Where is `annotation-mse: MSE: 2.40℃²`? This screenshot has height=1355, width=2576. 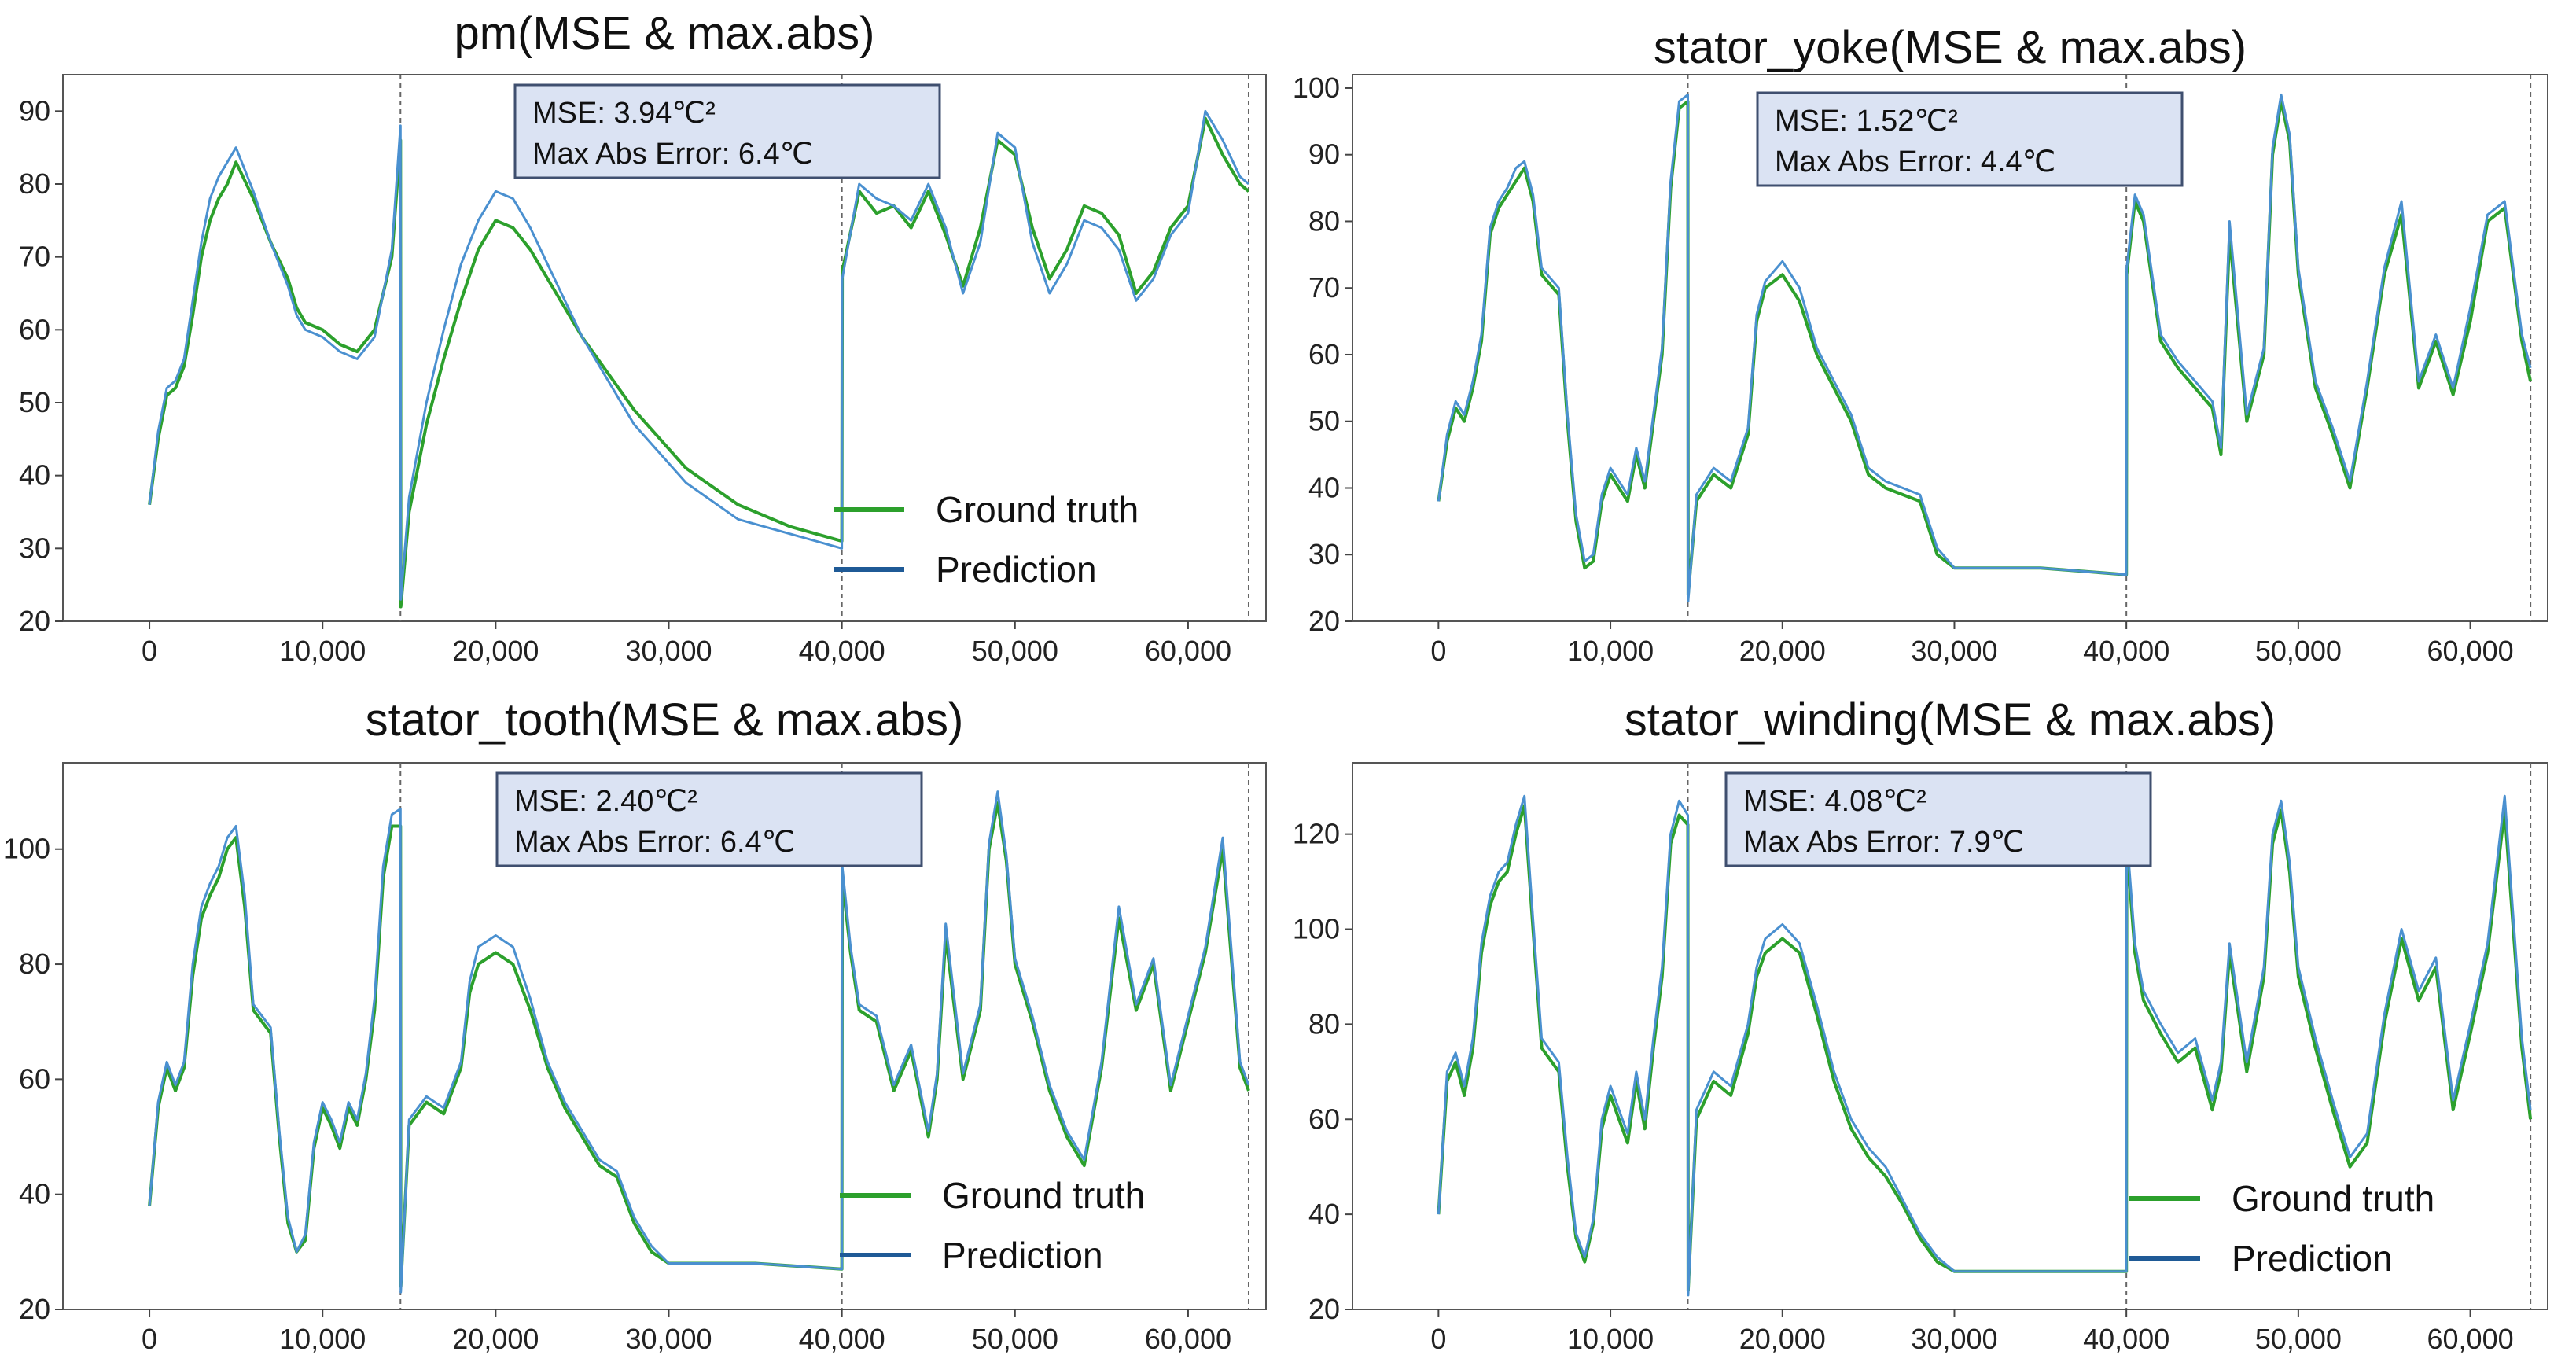 annotation-mse: MSE: 2.40℃² is located at coordinates (605, 802).